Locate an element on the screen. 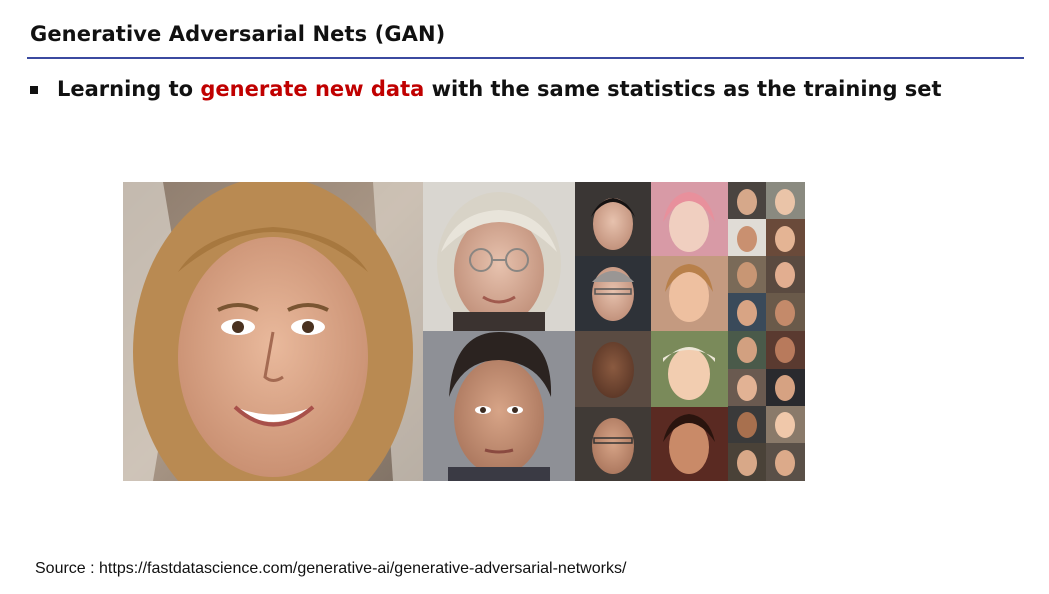  small-face-grid is located at coordinates (766, 331).